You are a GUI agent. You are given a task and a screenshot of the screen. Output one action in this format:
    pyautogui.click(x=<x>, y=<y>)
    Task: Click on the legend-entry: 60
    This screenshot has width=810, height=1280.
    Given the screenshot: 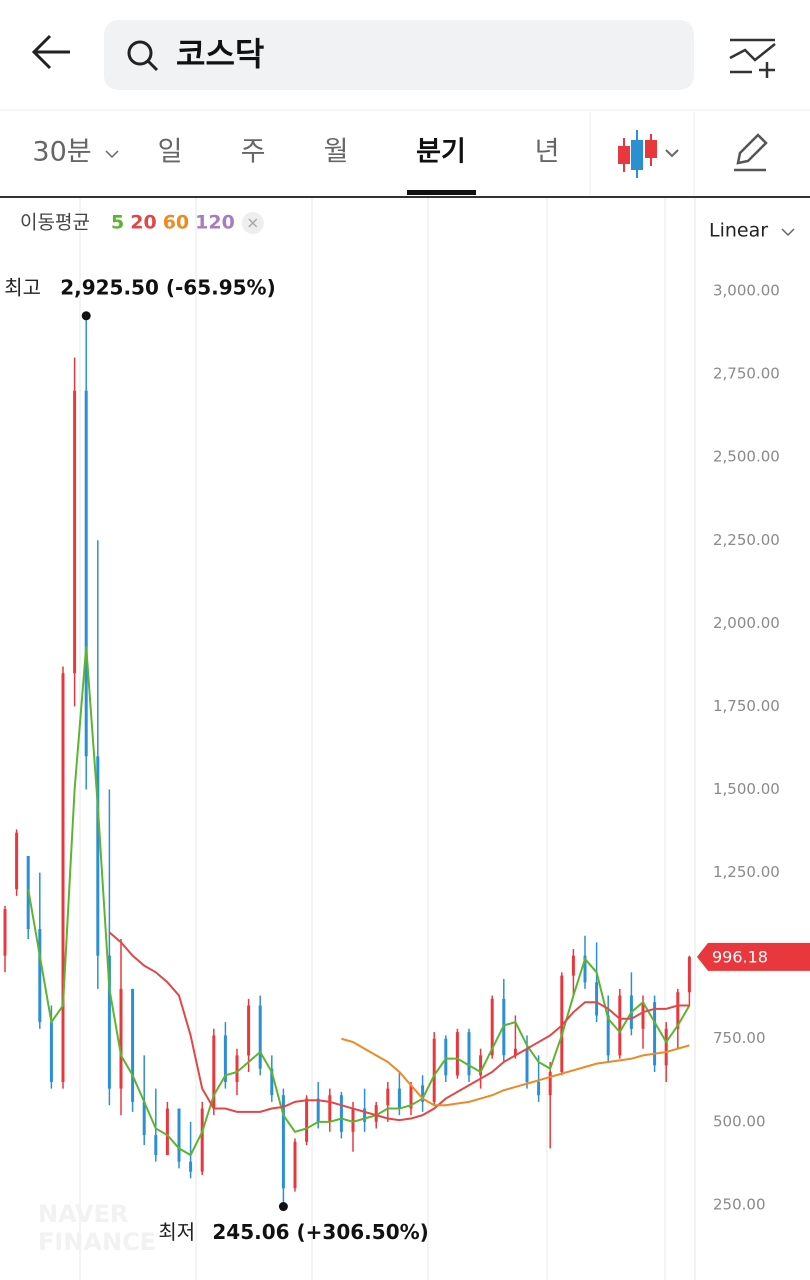 What is the action you would take?
    pyautogui.click(x=176, y=223)
    